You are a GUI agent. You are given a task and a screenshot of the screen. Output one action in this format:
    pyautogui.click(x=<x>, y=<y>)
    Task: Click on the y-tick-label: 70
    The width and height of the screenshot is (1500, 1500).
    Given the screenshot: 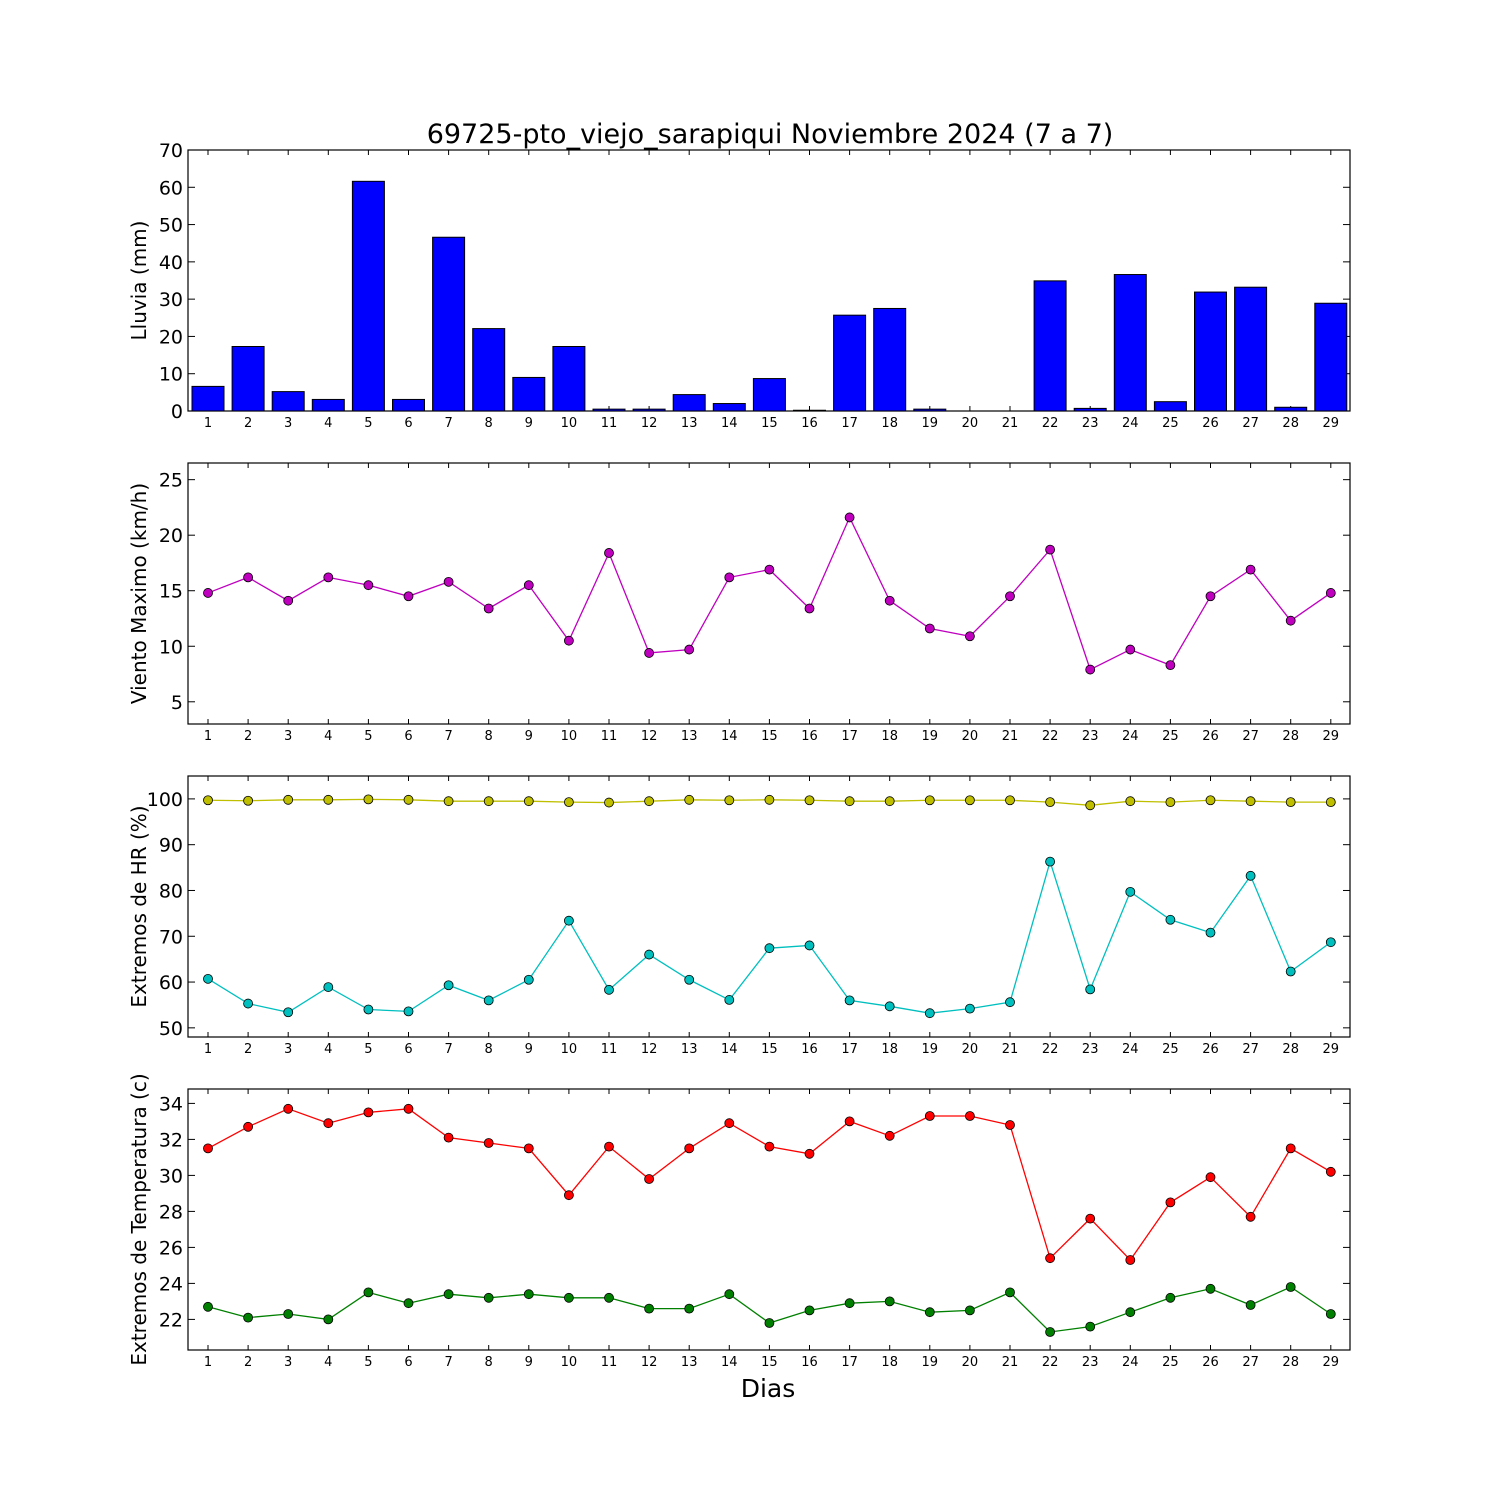 What is the action you would take?
    pyautogui.click(x=171, y=937)
    